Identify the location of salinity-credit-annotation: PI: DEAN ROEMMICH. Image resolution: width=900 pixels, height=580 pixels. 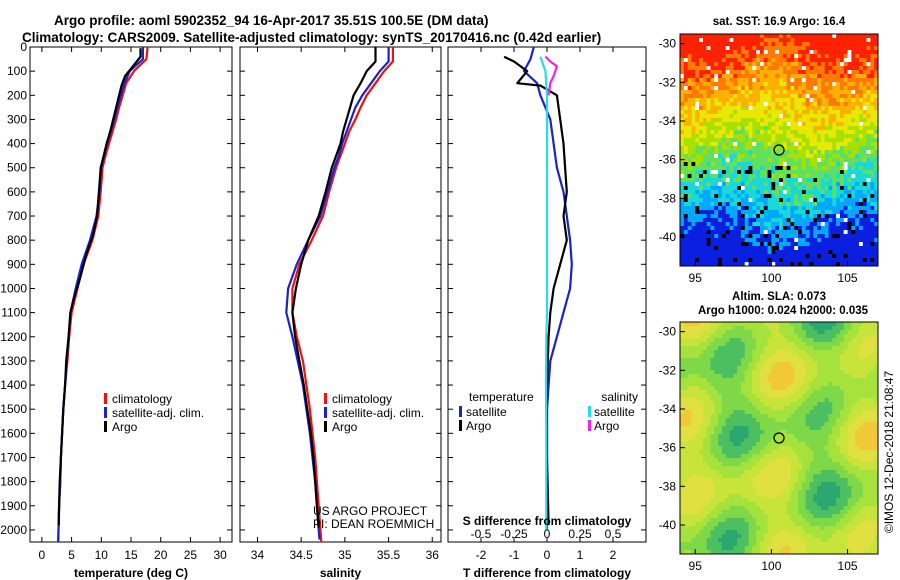
(373, 524).